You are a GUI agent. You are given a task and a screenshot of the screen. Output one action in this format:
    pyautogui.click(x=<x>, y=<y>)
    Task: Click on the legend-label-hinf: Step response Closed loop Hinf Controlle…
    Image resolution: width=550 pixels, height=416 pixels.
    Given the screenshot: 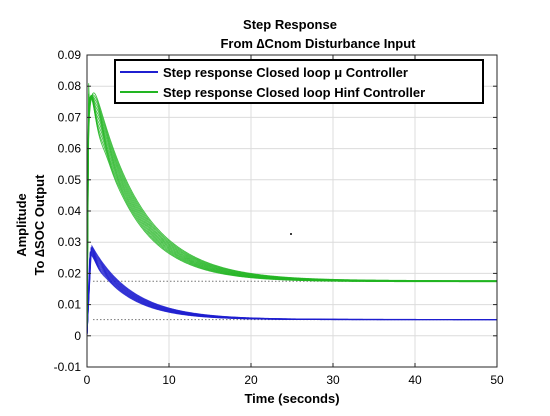 What is the action you would take?
    pyautogui.click(x=294, y=92)
    